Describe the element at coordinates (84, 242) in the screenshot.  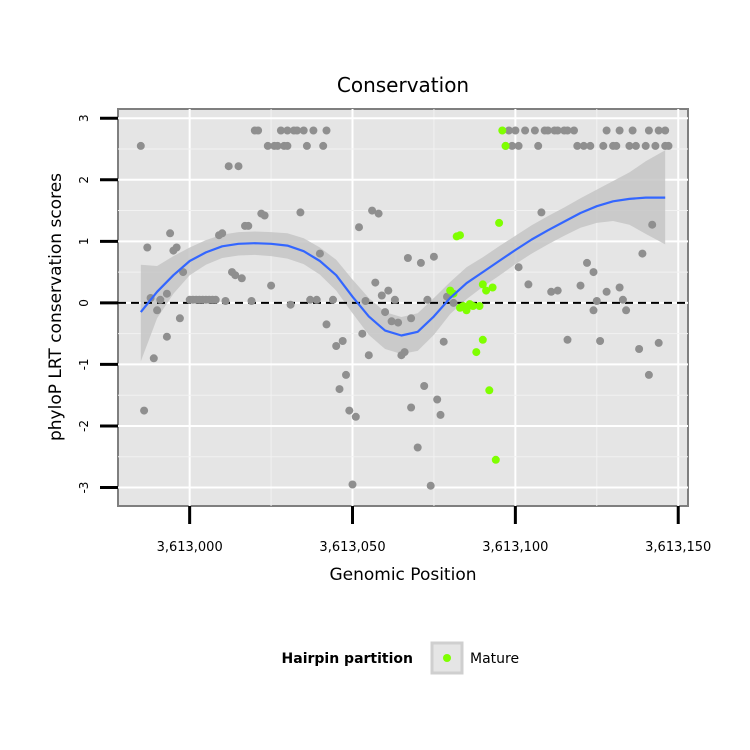
I see `y-tick-label: 1` at that location.